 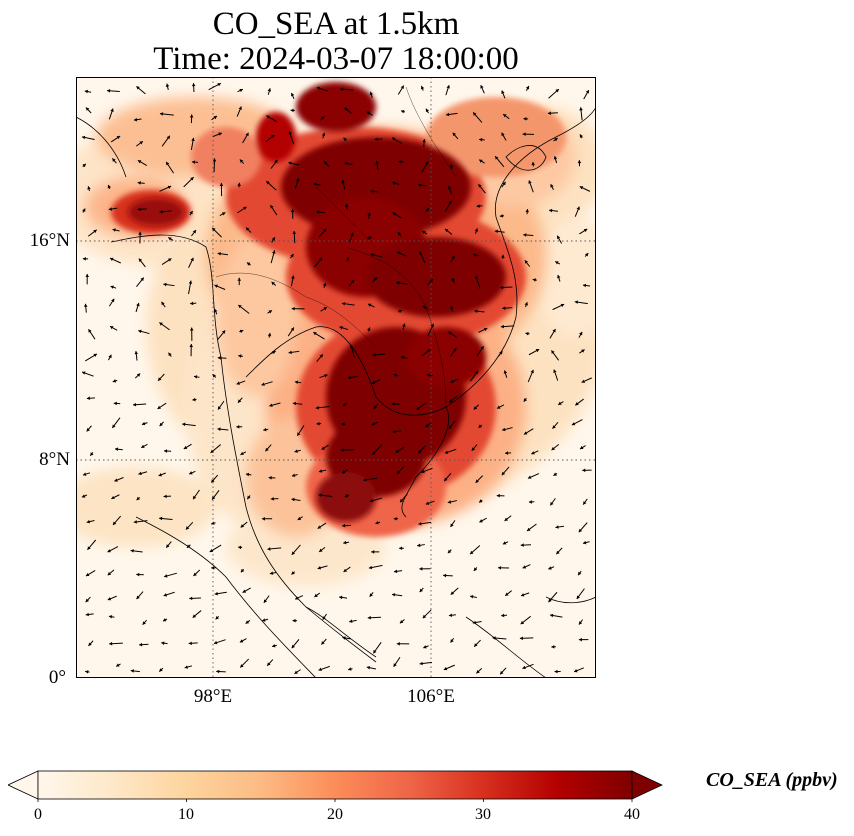 I want to click on colorbar-tick-20: 20, so click(x=335, y=814).